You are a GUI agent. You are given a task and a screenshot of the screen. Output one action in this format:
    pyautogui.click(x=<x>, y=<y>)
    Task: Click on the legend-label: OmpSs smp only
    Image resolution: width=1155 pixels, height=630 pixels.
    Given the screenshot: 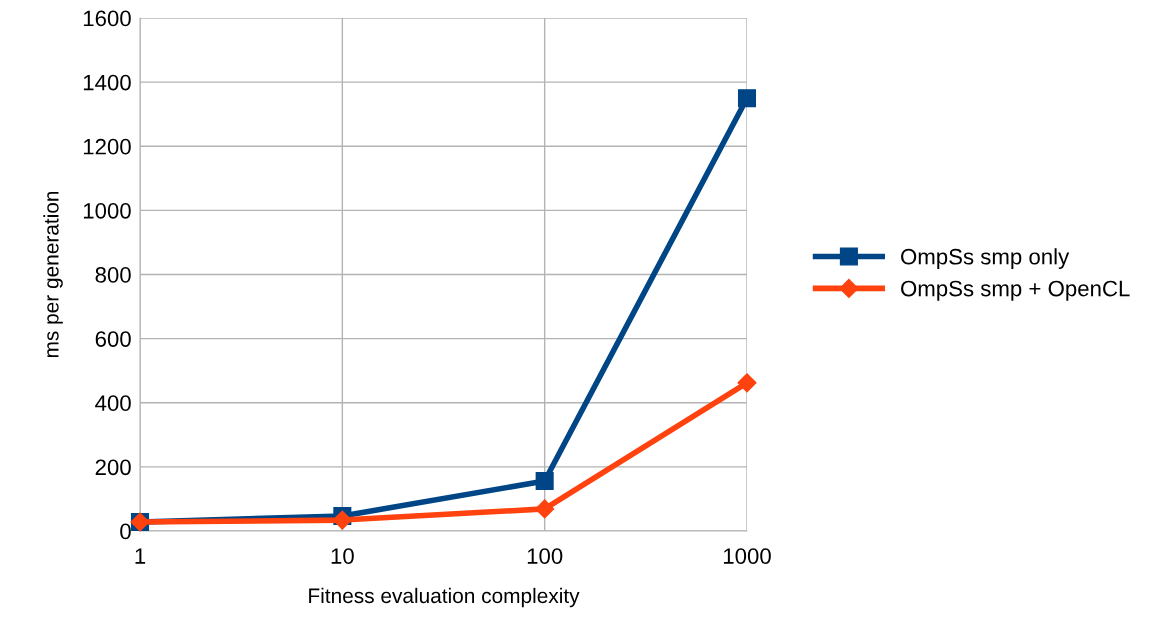 What is the action you would take?
    pyautogui.click(x=985, y=258)
    